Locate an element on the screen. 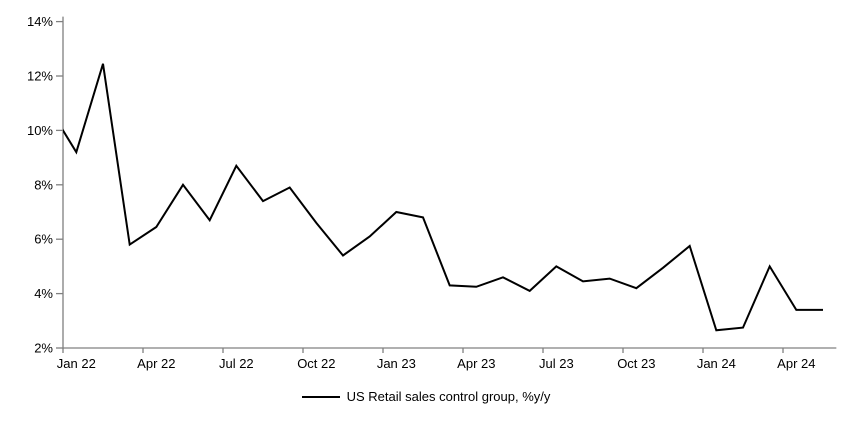 Image resolution: width=852 pixels, height=423 pixels. legend-label: US Retail sales control group, %y/y is located at coordinates (448, 396).